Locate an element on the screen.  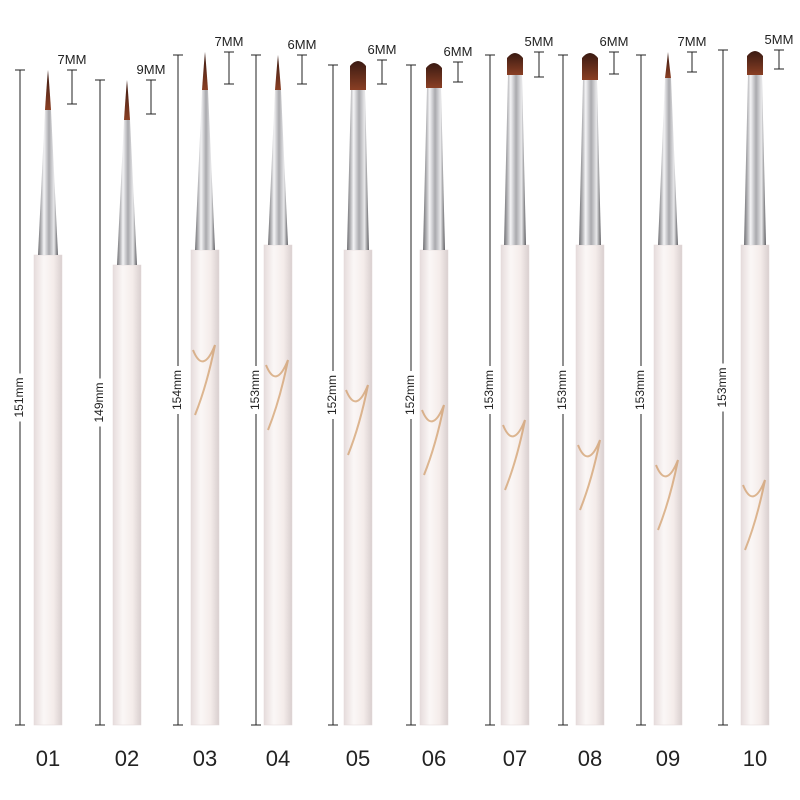
brush: 7MM 153mm 09 is located at coordinates (669, 402).